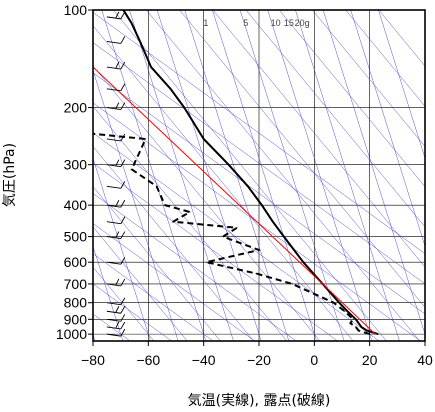  I want to click on y-axis-title: 気圧(hPa), so click(10, 175).